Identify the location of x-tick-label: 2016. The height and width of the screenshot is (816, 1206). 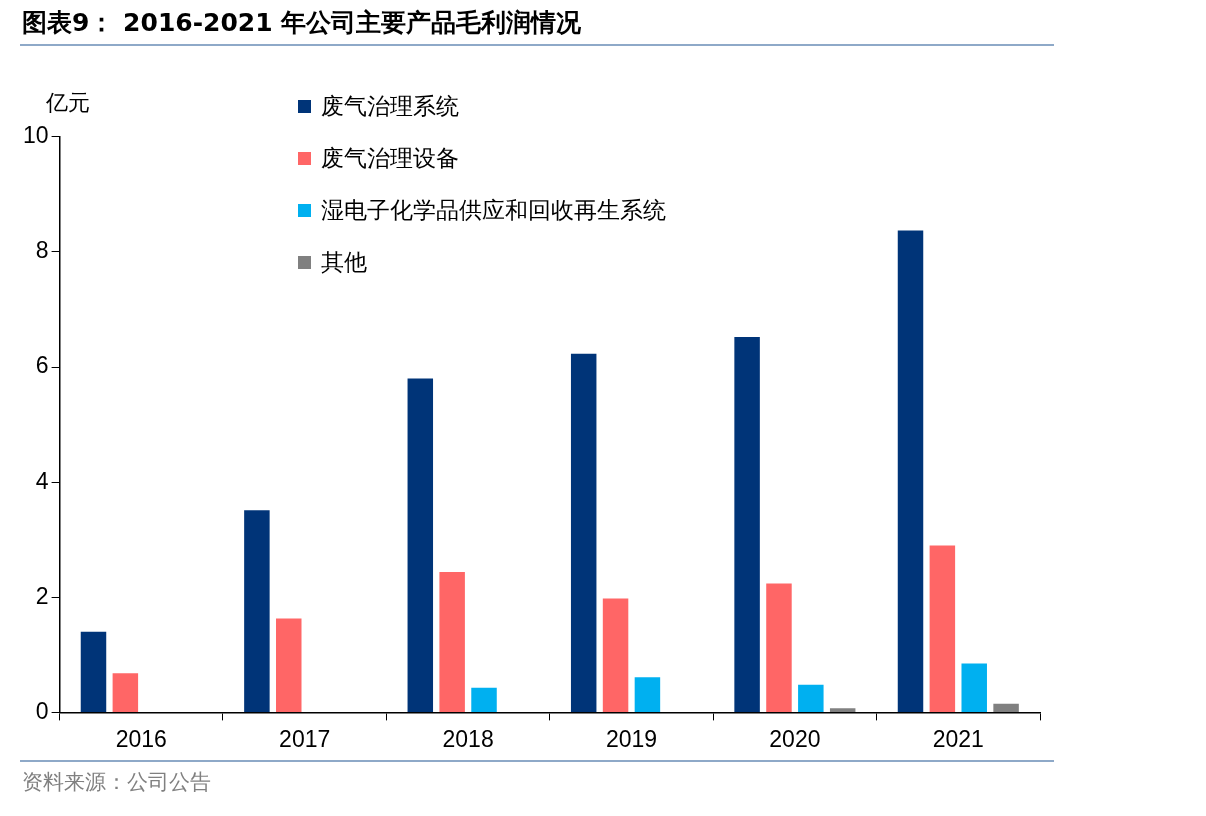
(141, 738).